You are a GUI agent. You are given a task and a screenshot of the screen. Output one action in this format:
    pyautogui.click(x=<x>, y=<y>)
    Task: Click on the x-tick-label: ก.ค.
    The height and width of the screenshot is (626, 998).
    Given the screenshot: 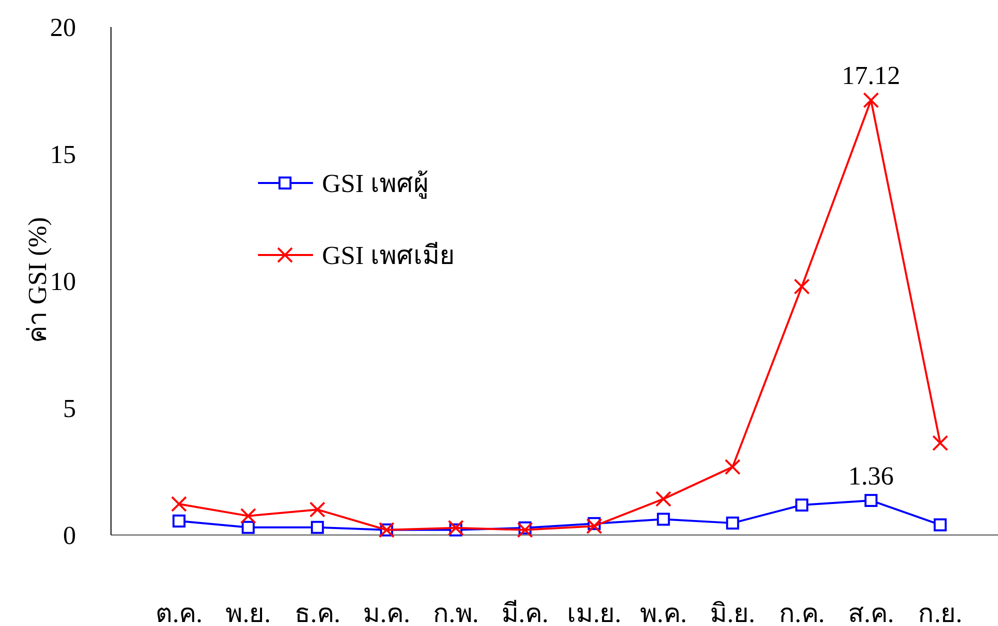 What is the action you would take?
    pyautogui.click(x=801, y=612)
    